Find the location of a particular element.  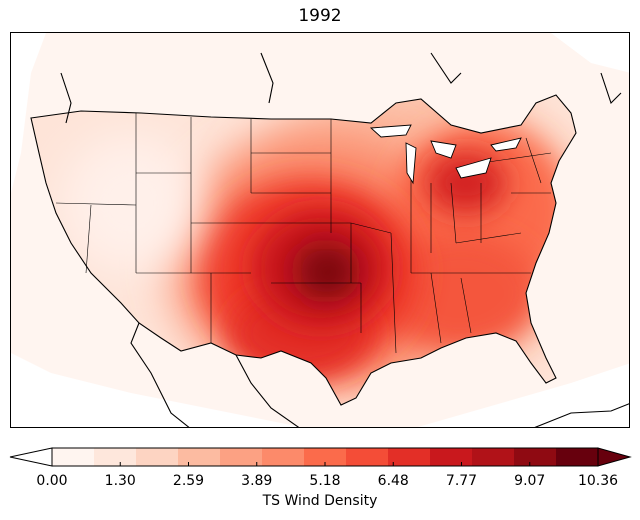

great-lakes is located at coordinates (445, 154).